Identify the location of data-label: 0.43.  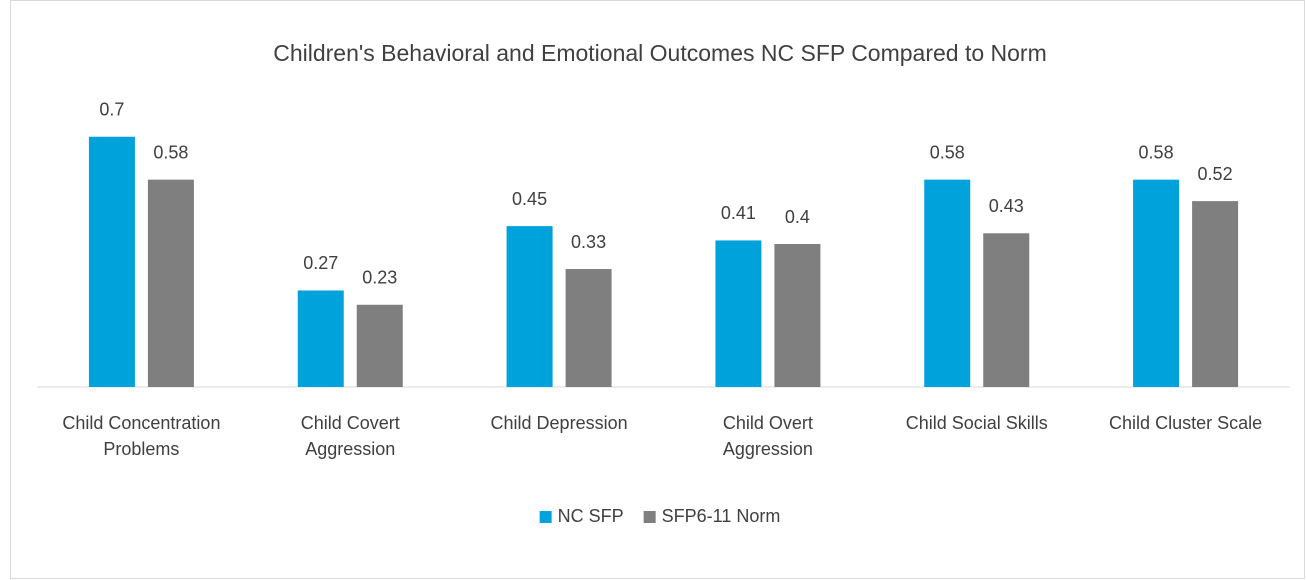
(1006, 206).